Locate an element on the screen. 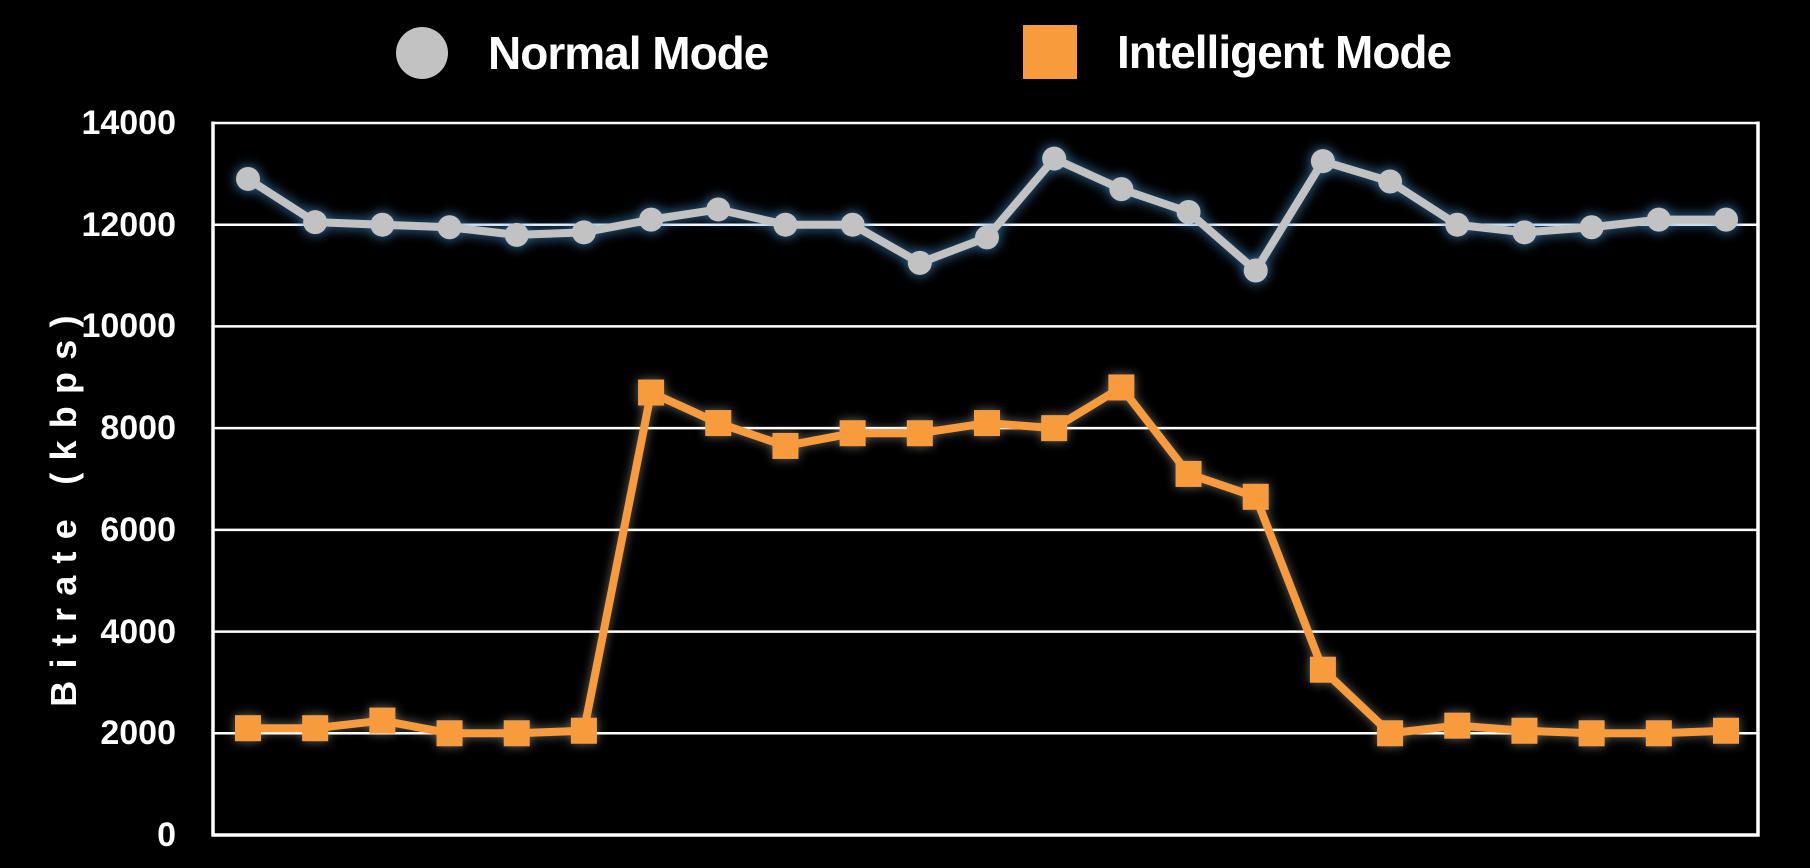  legend-label-intelligent-mode: Intelligent Mode is located at coordinates (1284, 52).